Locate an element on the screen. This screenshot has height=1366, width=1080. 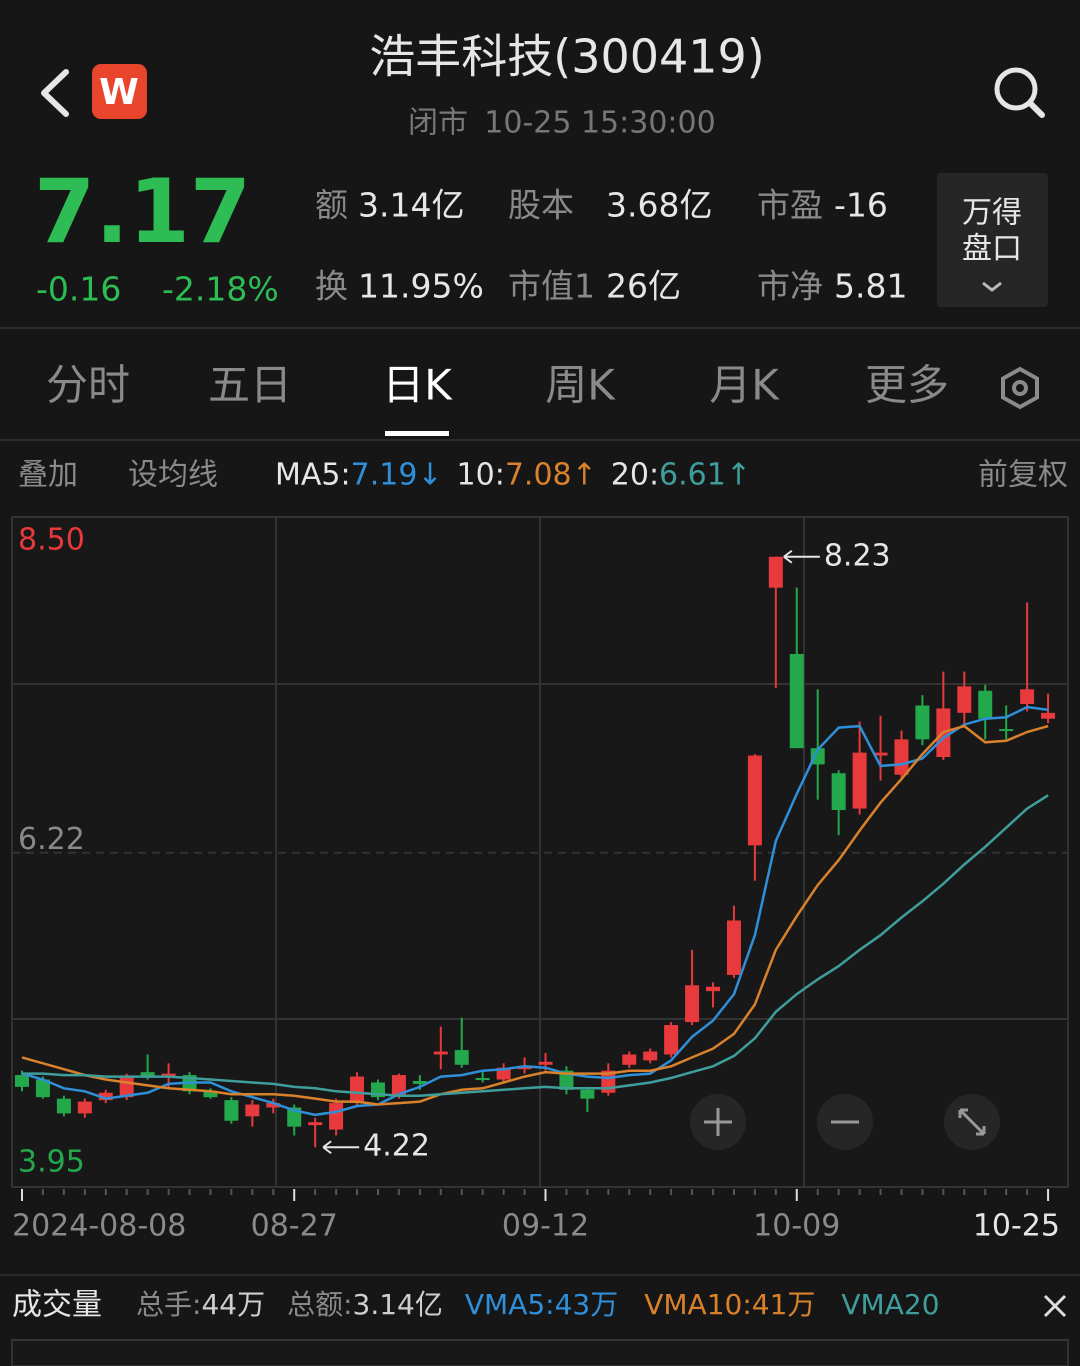
volume-stat-label: 总手: is located at coordinates (168, 1304).